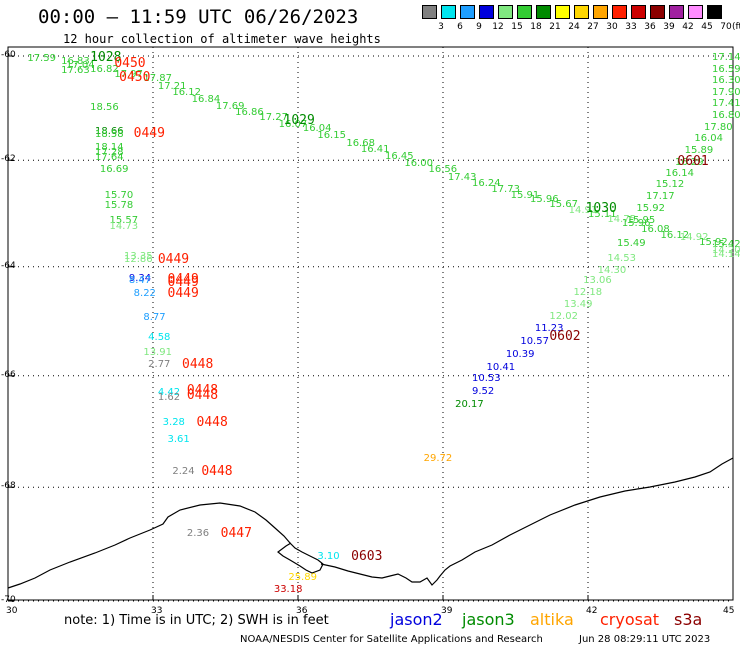 The height and width of the screenshot is (650, 740). I want to click on swh-reading: 15.78, so click(119, 206).